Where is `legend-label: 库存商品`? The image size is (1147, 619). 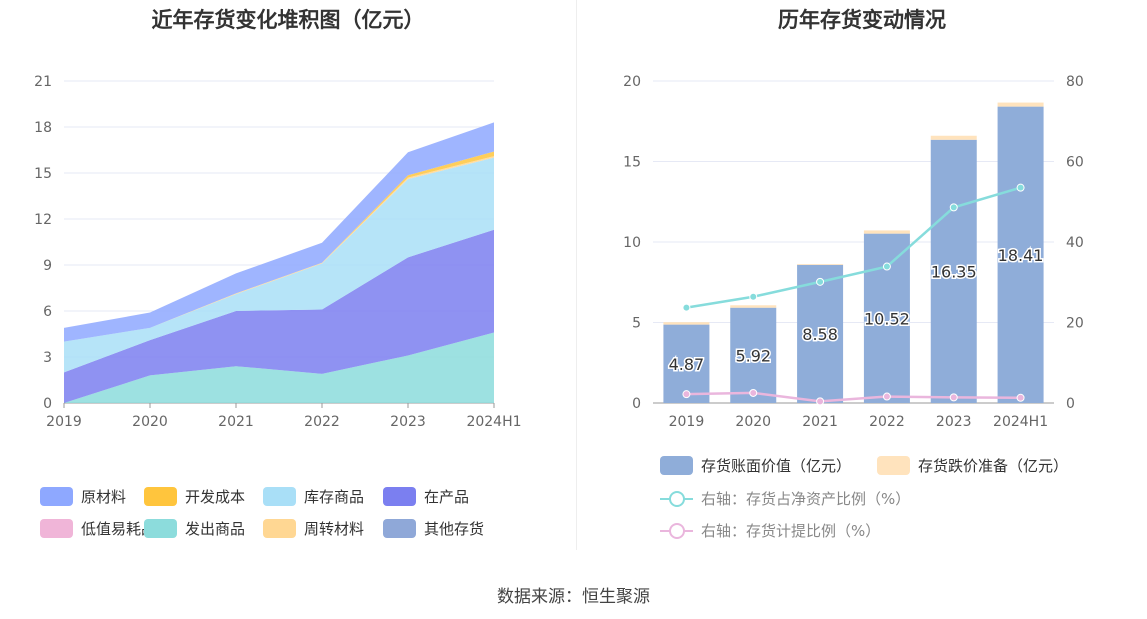
legend-label: 库存商品 is located at coordinates (334, 497).